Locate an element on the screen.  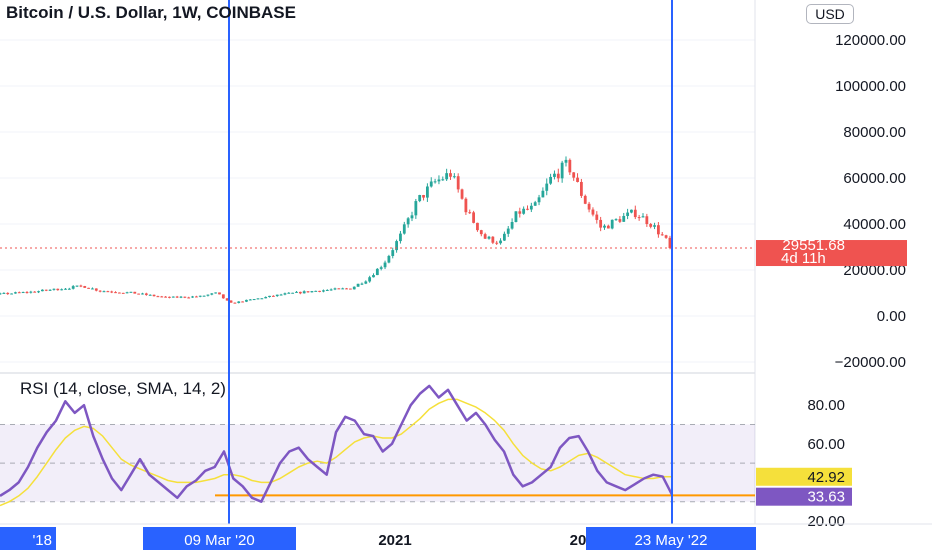
rsi-value-tag is located at coordinates (804, 496).